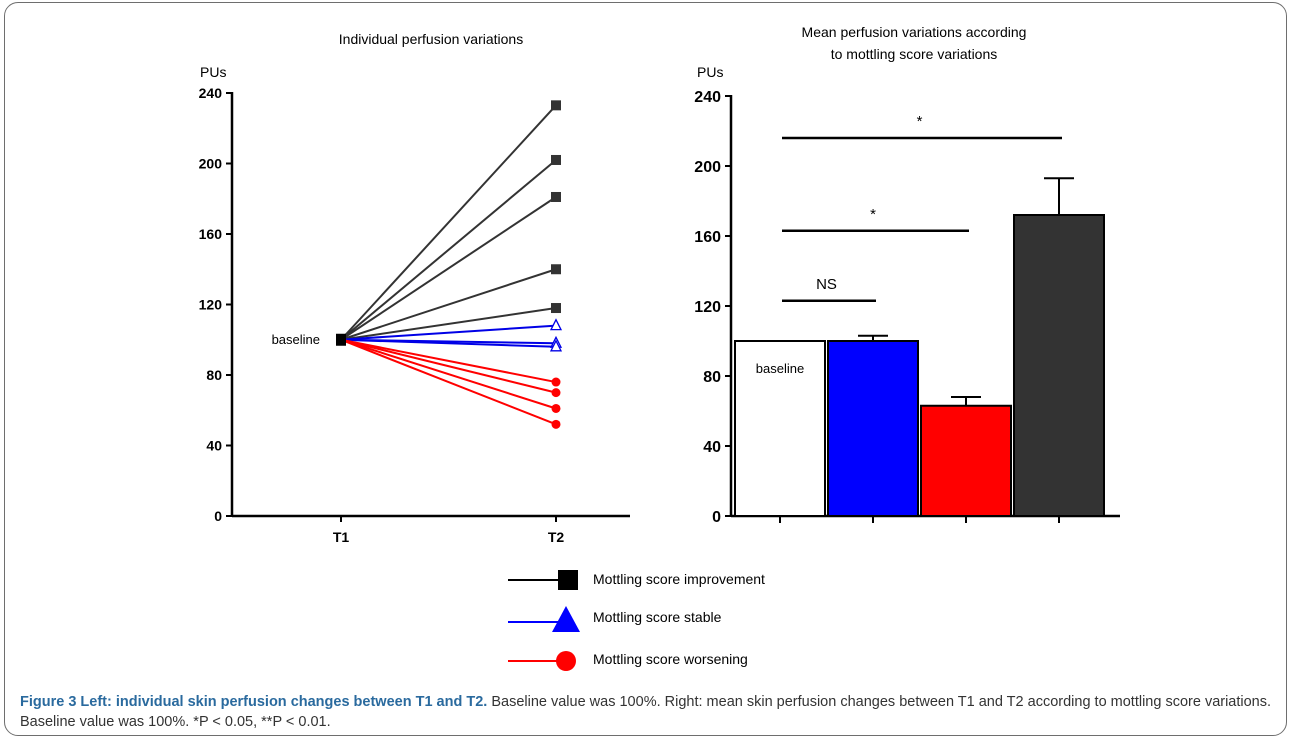 The image size is (1292, 741). What do you see at coordinates (218, 516) in the screenshot?
I see `left-y-tick-label: 0` at bounding box center [218, 516].